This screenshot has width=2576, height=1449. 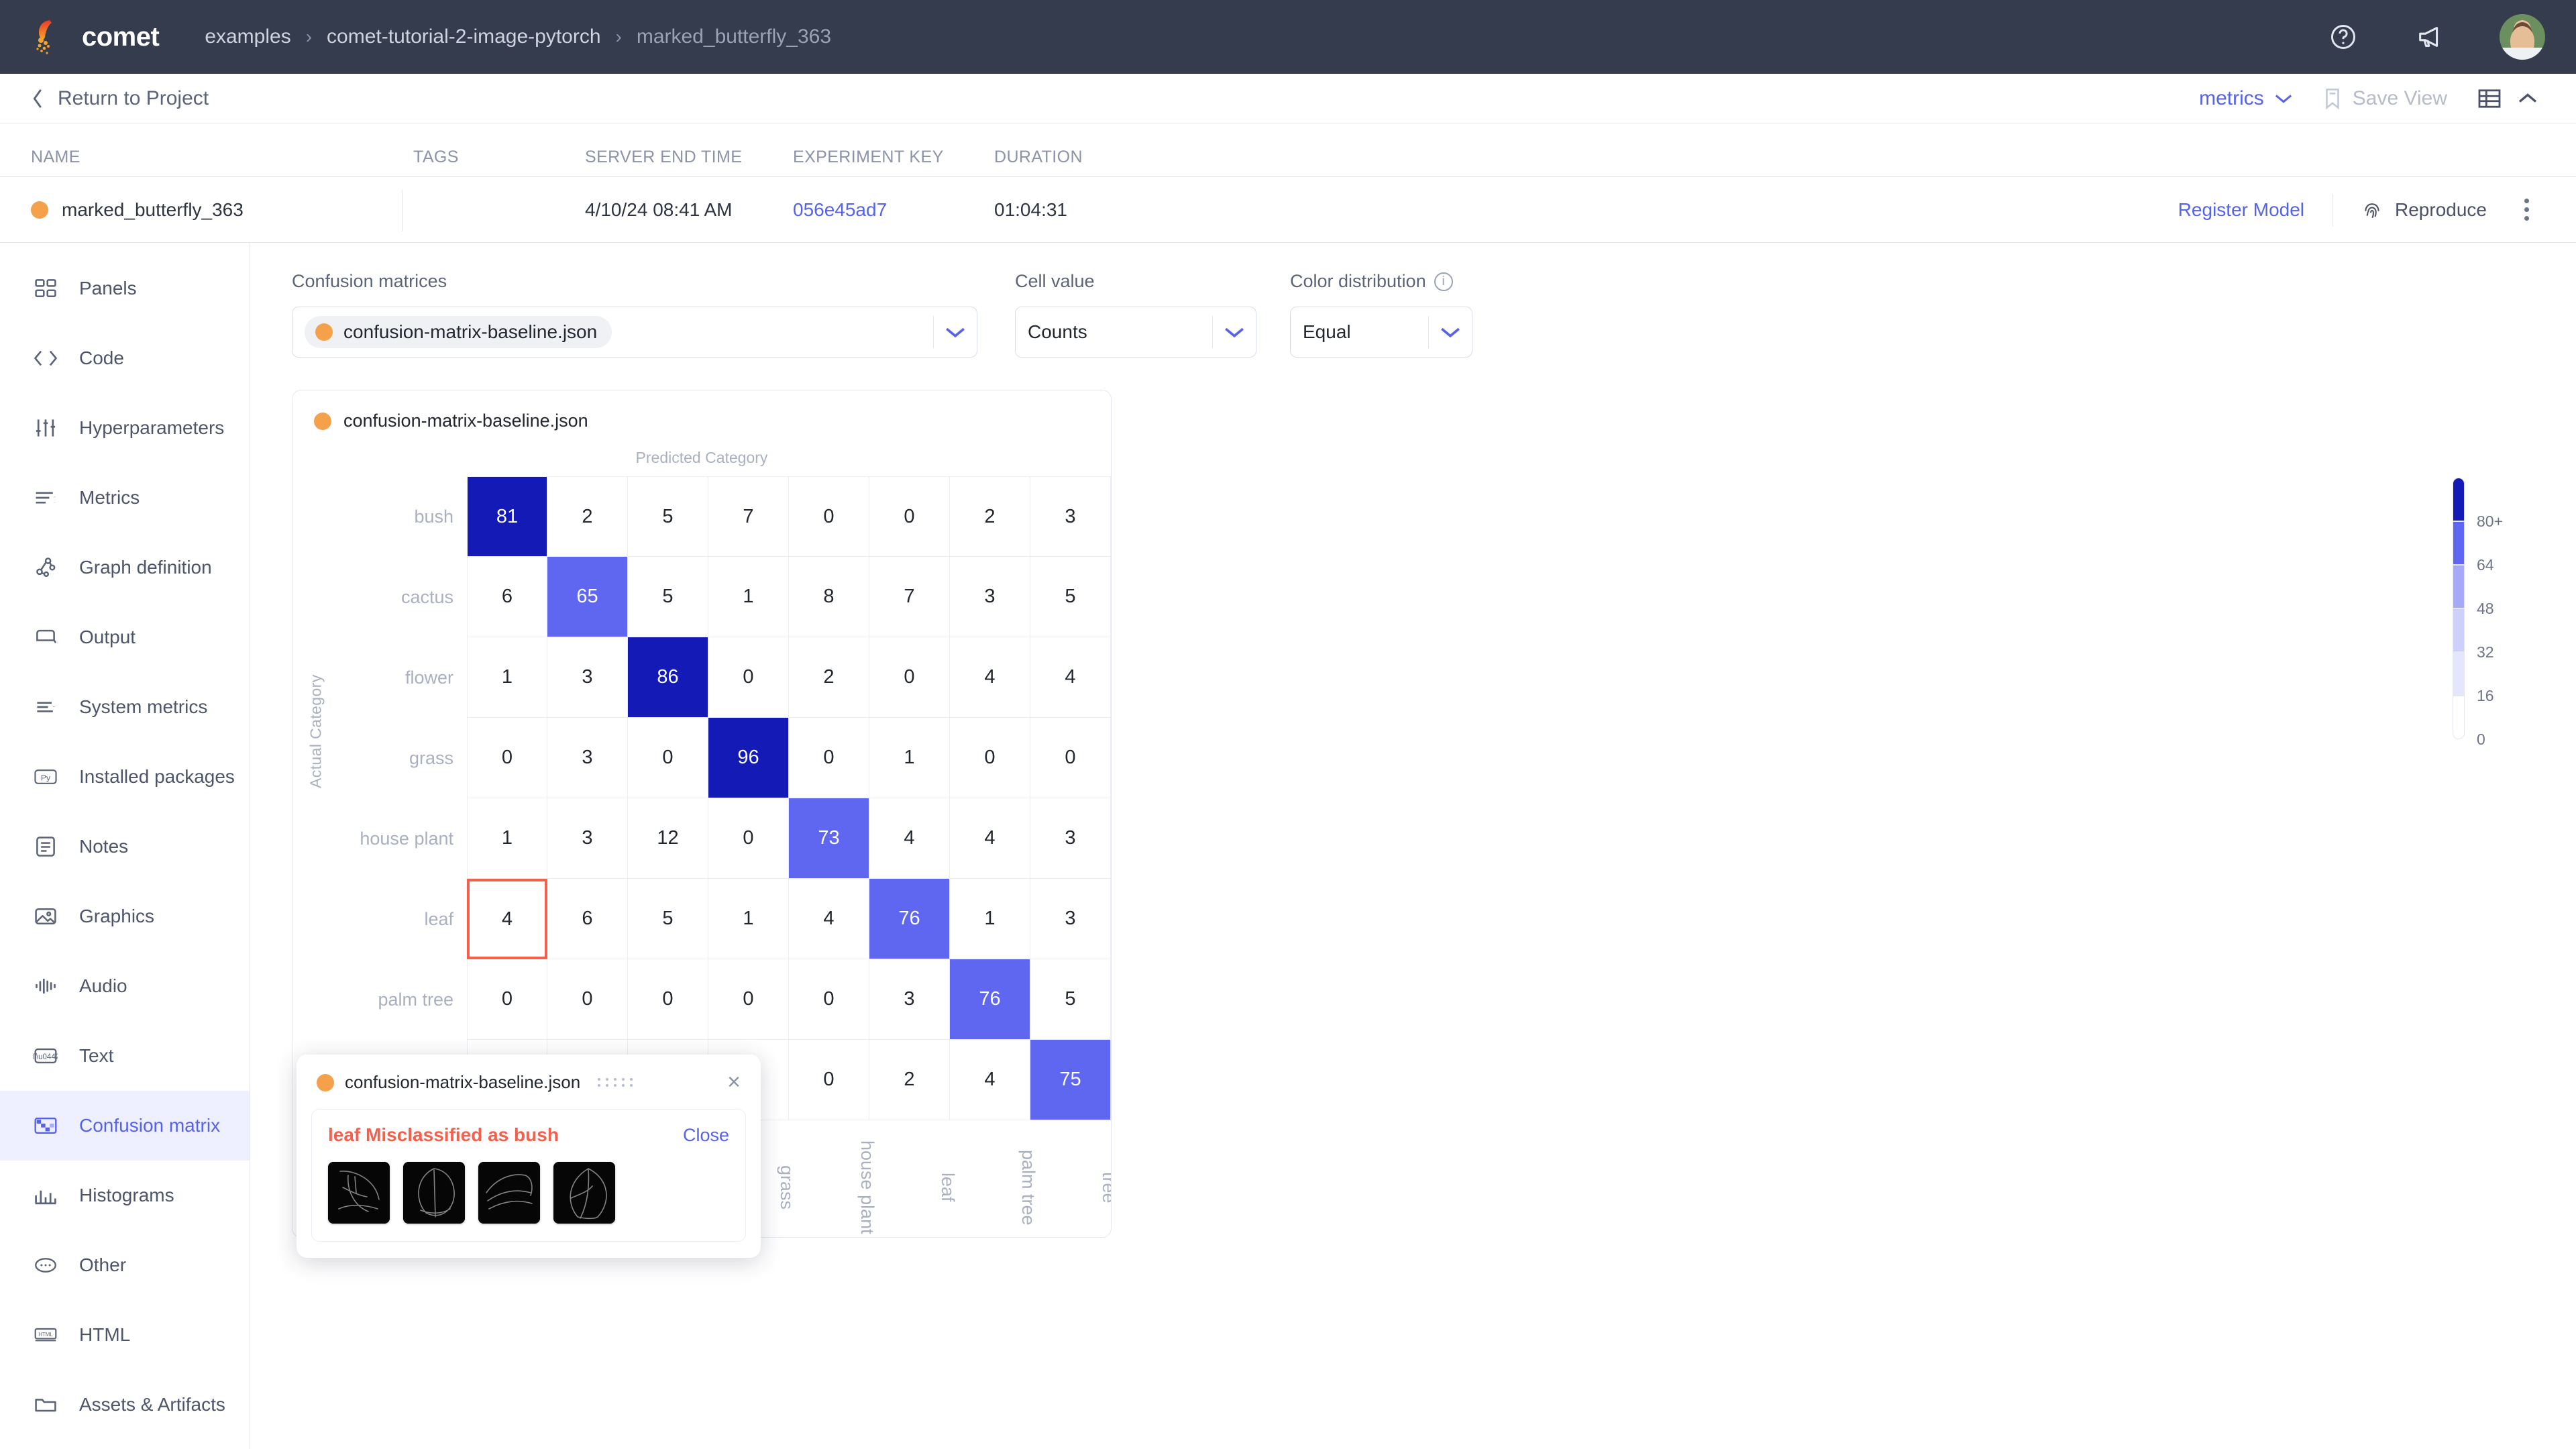 I want to click on breadcrumb-item-project: comet-tutorial-2-image-pytorch, so click(x=464, y=36).